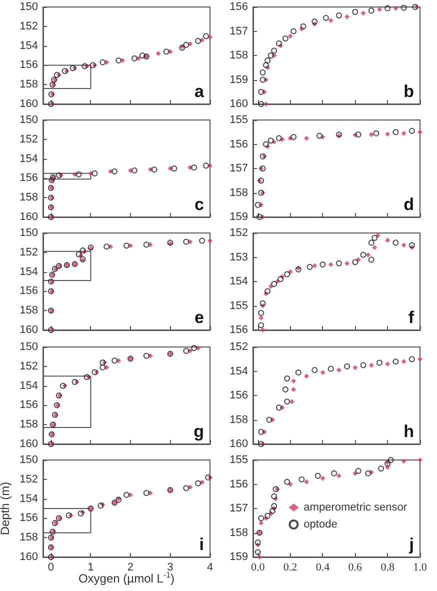  What do you see at coordinates (239, 257) in the screenshot?
I see `y-tick-label: 153` at bounding box center [239, 257].